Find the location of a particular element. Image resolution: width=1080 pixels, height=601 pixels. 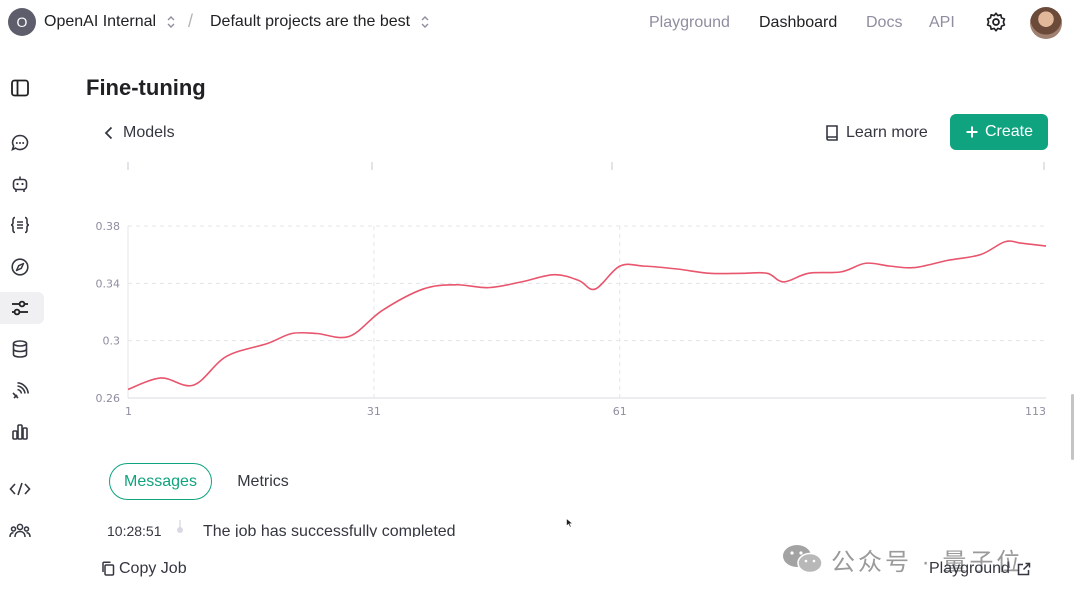

org-initial: O is located at coordinates (22, 22).